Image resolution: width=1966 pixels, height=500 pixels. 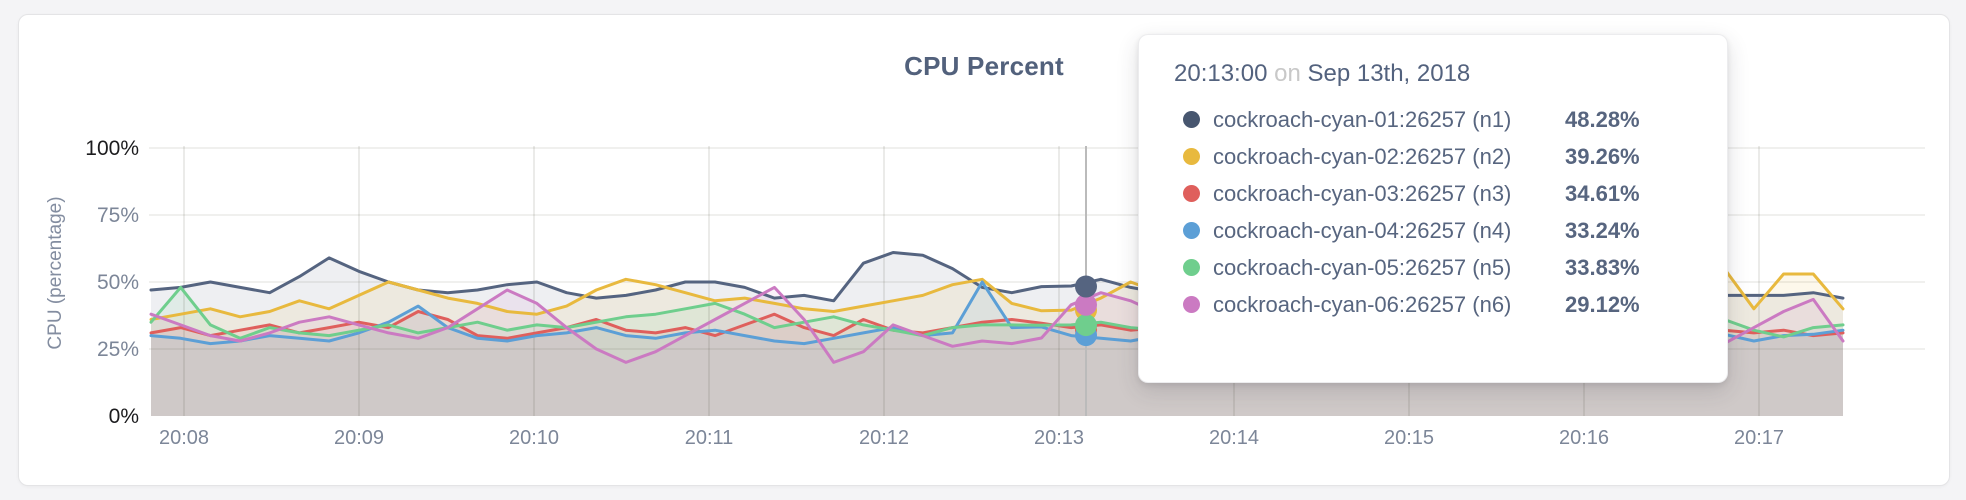 What do you see at coordinates (1584, 438) in the screenshot?
I see `x-tick-label: 20:16` at bounding box center [1584, 438].